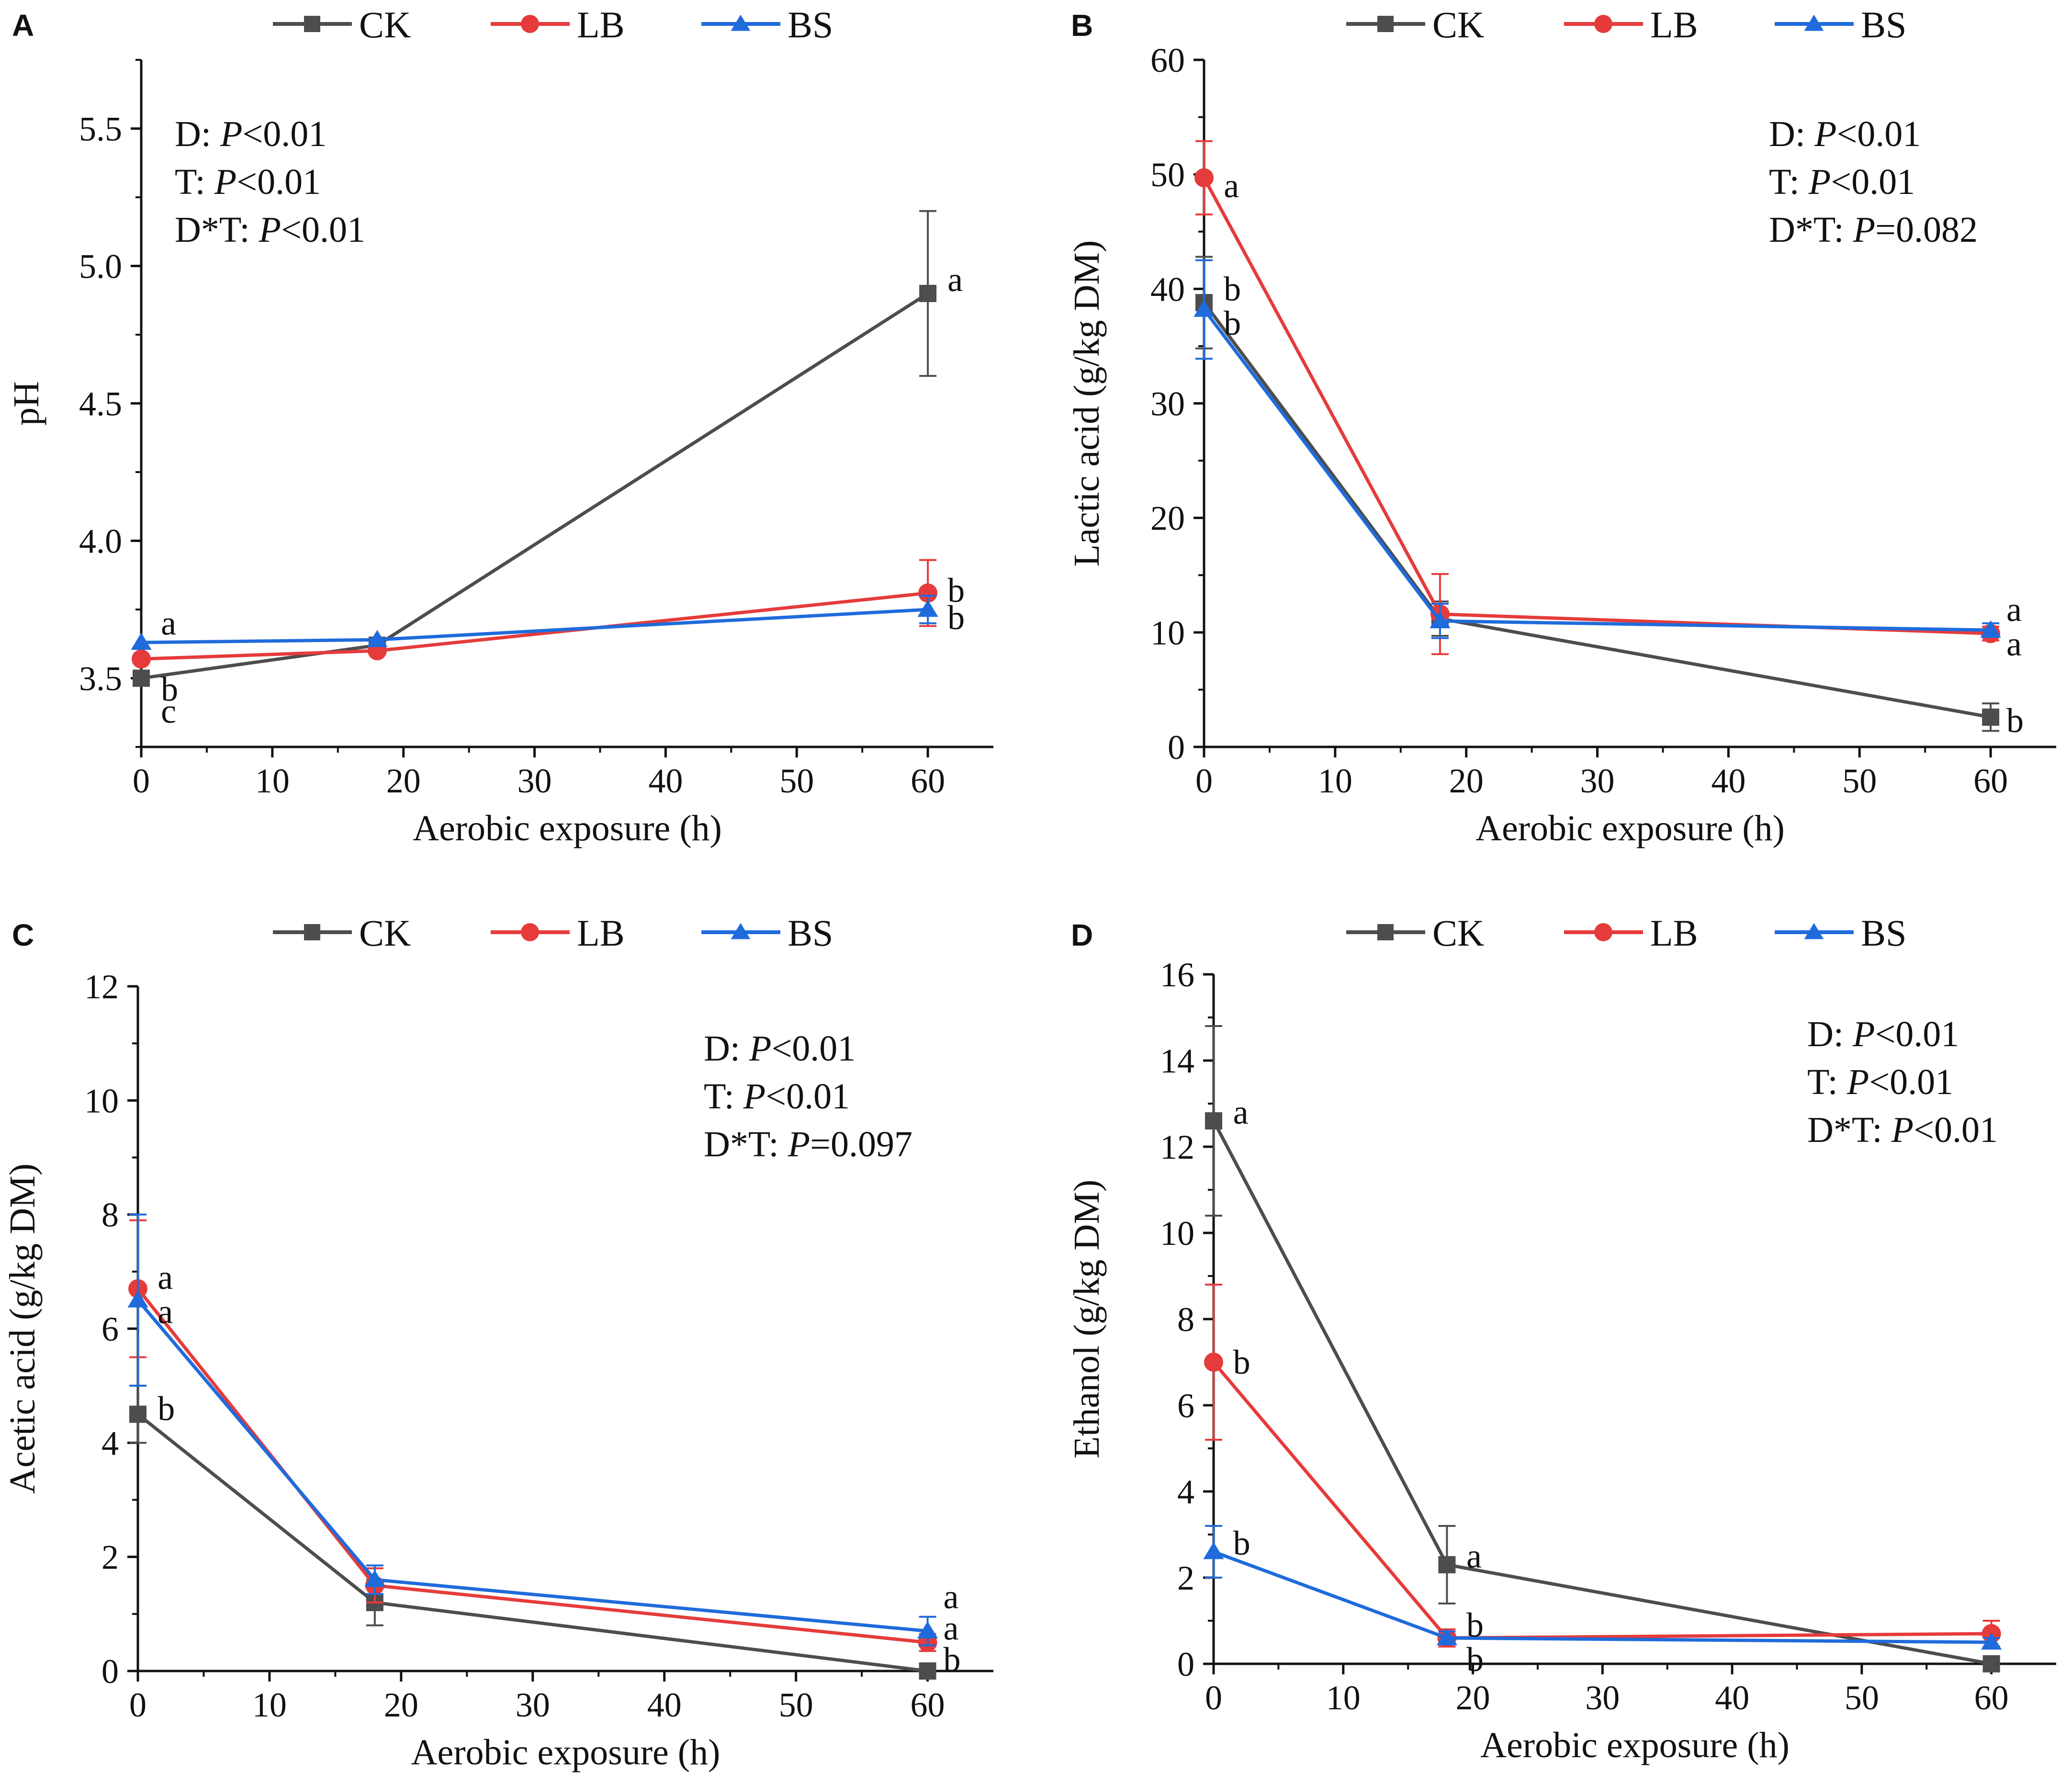  What do you see at coordinates (101, 267) in the screenshot?
I see `y-tick-label: 5.0` at bounding box center [101, 267].